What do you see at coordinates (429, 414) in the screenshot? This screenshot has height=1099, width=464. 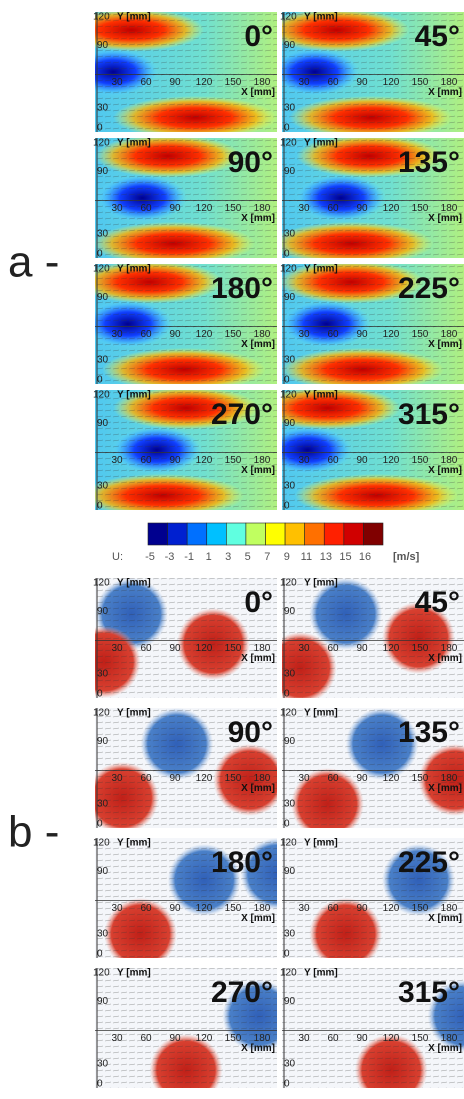 I see `angle-label: 315°` at bounding box center [429, 414].